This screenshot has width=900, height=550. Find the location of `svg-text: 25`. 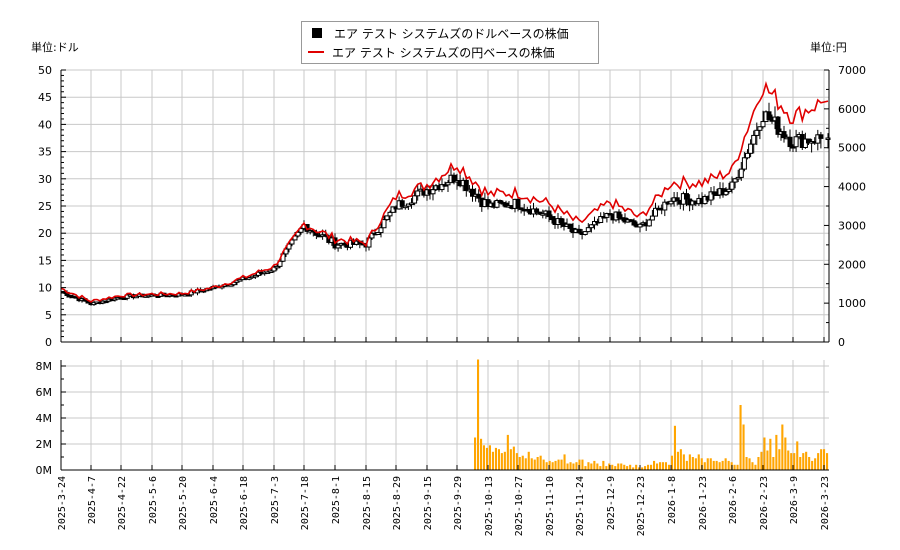

svg-text: 25 is located at coordinates (45, 206).